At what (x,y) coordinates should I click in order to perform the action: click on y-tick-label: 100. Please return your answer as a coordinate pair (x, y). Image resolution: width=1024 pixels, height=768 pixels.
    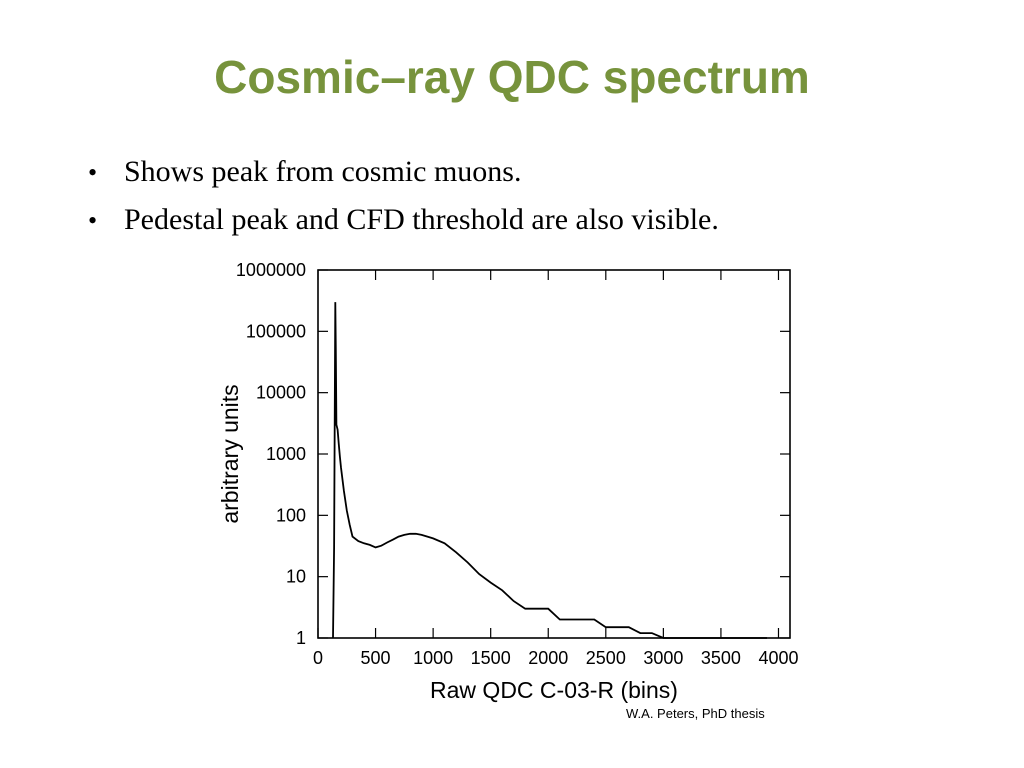
    Looking at the image, I should click on (291, 515).